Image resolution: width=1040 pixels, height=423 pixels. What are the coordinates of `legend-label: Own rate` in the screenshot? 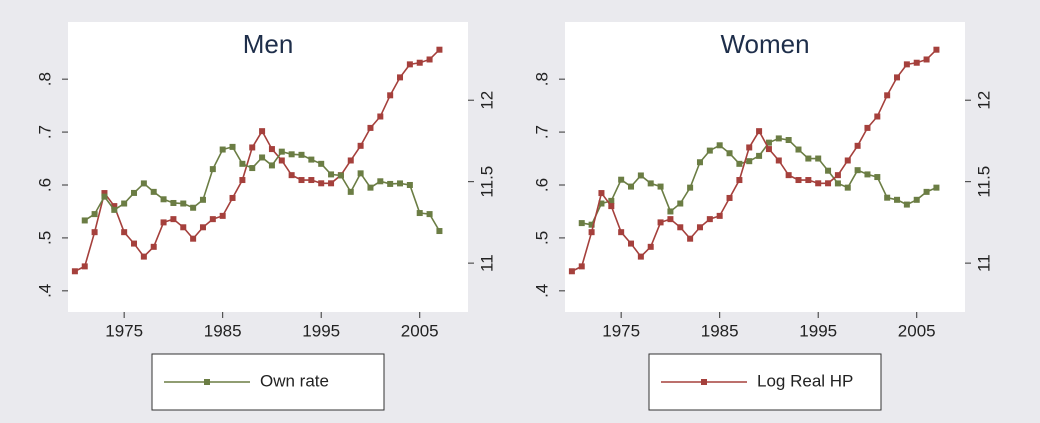 It's located at (294, 380).